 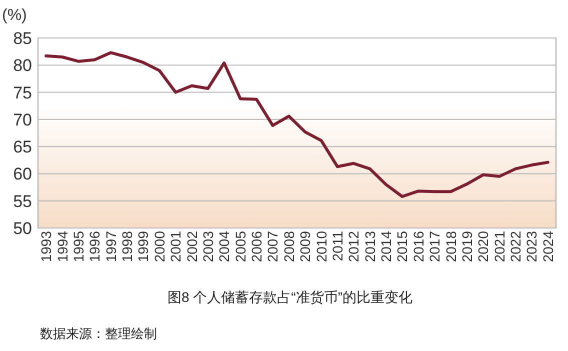 I want to click on x-tick-label: 1994, so click(x=62, y=246).